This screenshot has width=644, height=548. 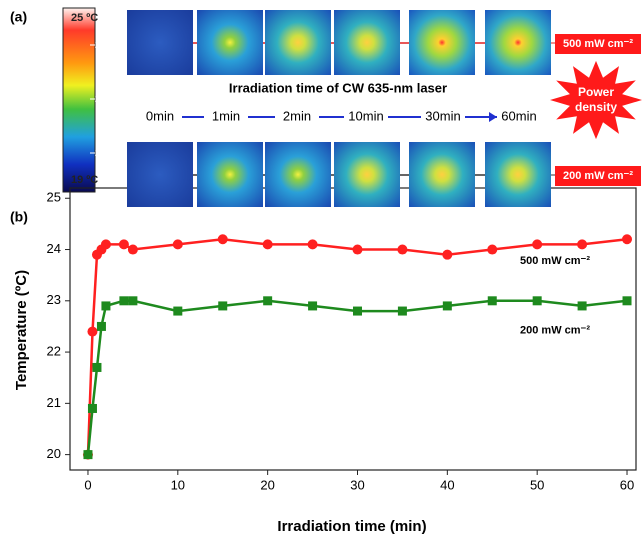 I want to click on time-label: 1min, so click(x=226, y=115).